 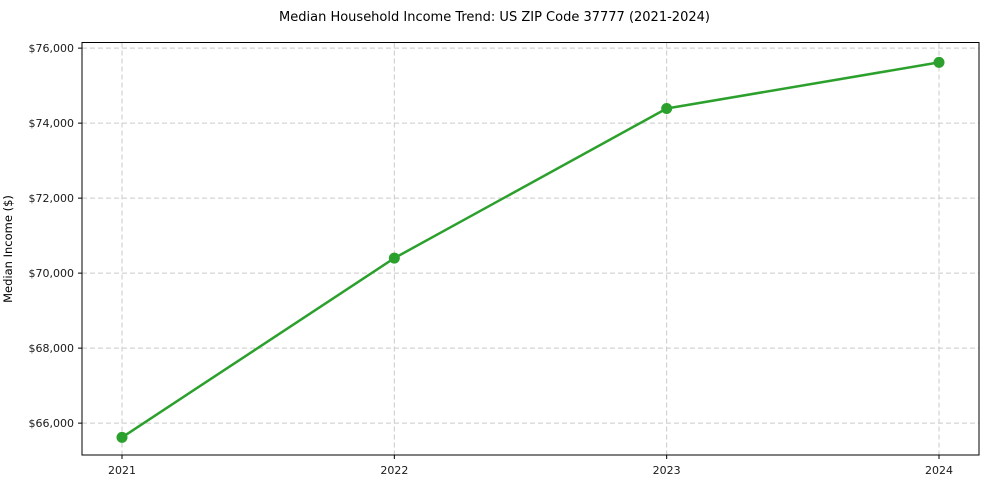 I want to click on y-tick-label: $70,000, so click(x=52, y=273).